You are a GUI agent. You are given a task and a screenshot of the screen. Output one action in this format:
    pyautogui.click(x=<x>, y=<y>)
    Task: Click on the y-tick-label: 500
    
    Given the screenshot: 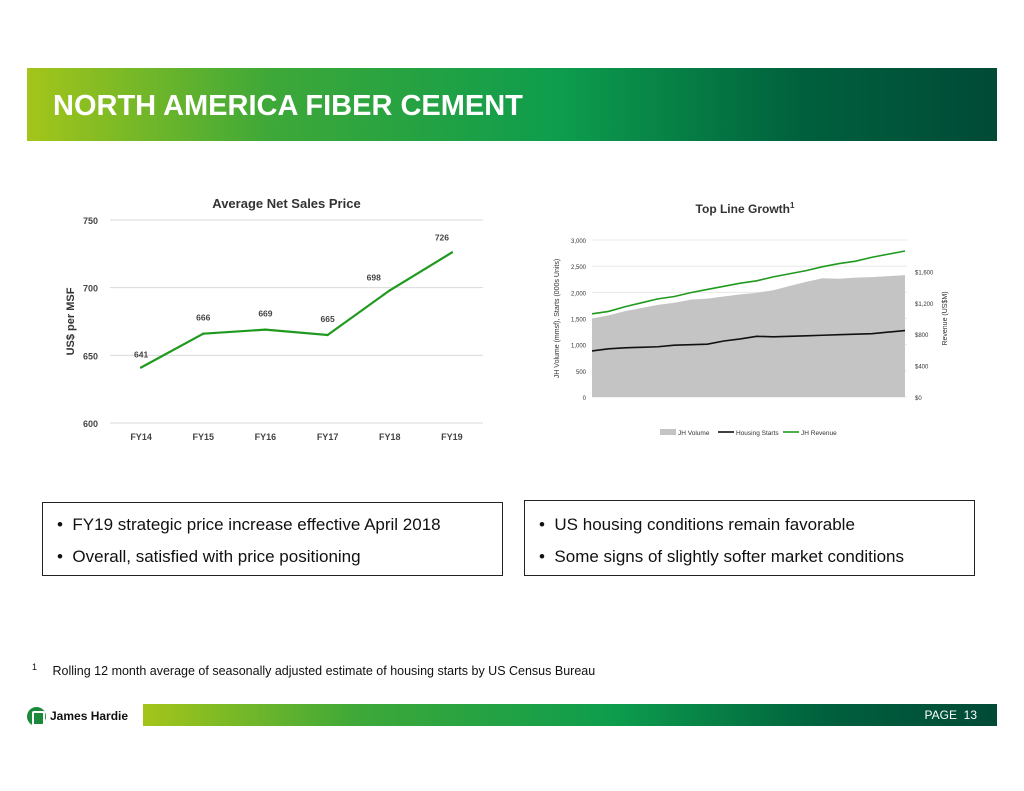 What is the action you would take?
    pyautogui.click(x=581, y=373)
    